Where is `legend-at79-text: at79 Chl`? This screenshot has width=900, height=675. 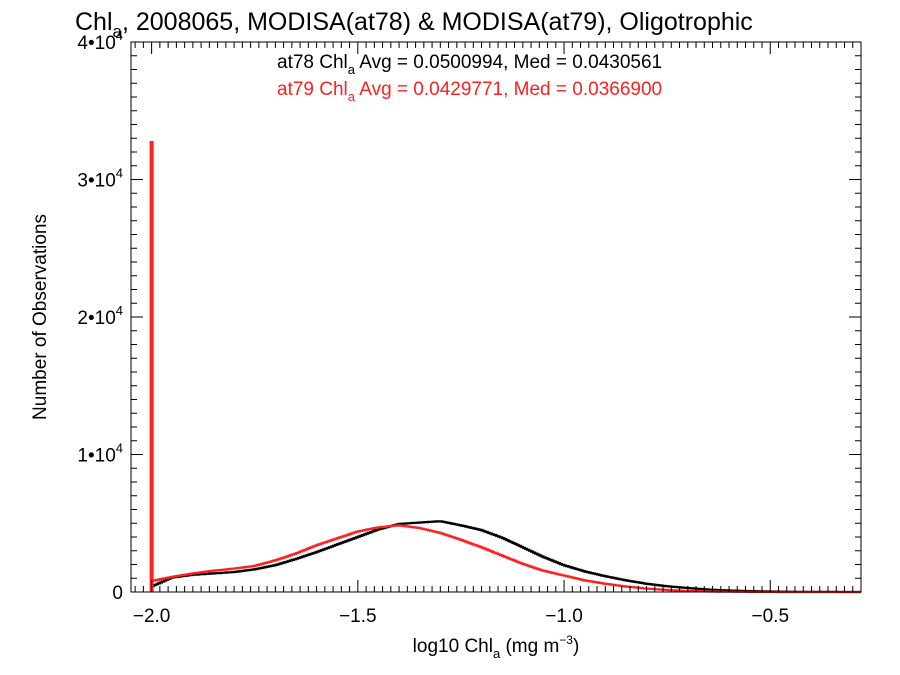 legend-at79-text: at79 Chl is located at coordinates (312, 89).